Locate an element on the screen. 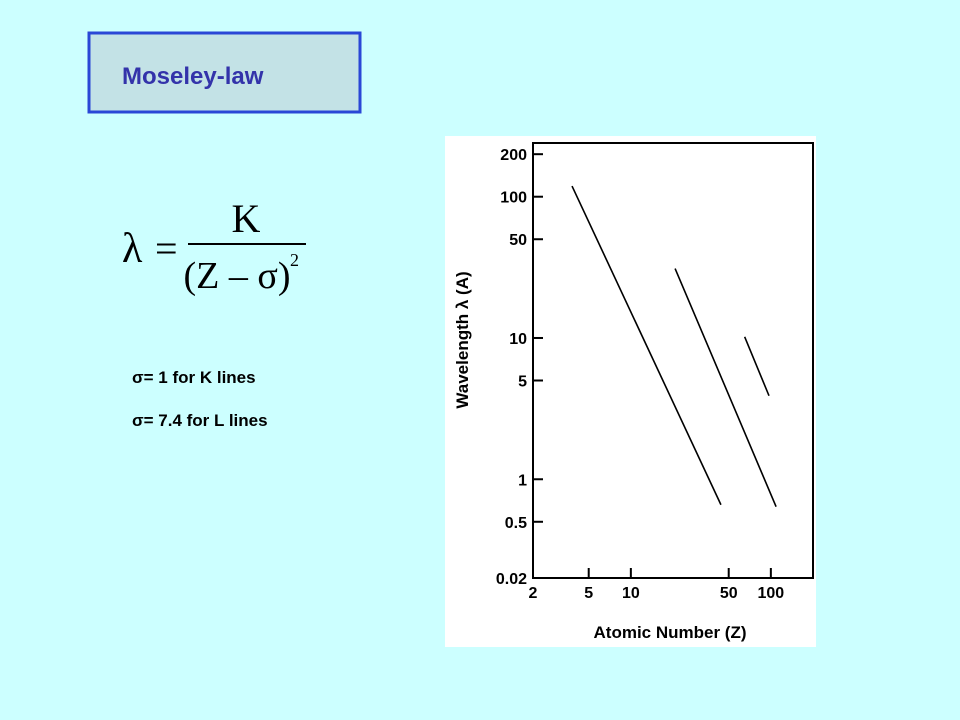 This screenshot has width=960, height=720. y-tick-label: 10 is located at coordinates (518, 339).